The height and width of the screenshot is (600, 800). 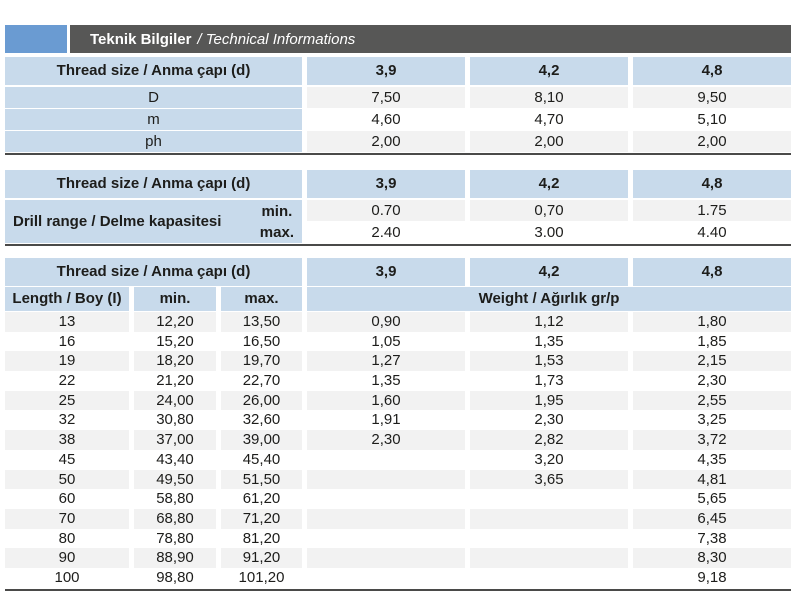 What do you see at coordinates (175, 499) in the screenshot?
I see `value-cell: 58,80` at bounding box center [175, 499].